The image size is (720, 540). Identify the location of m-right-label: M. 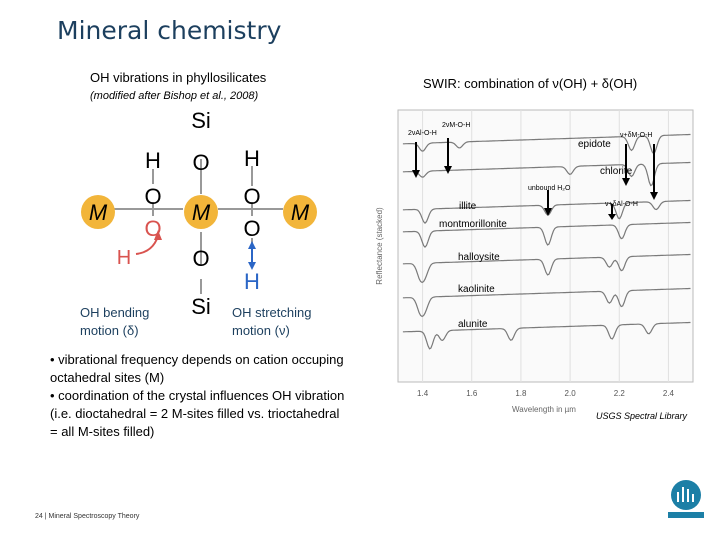
(300, 212).